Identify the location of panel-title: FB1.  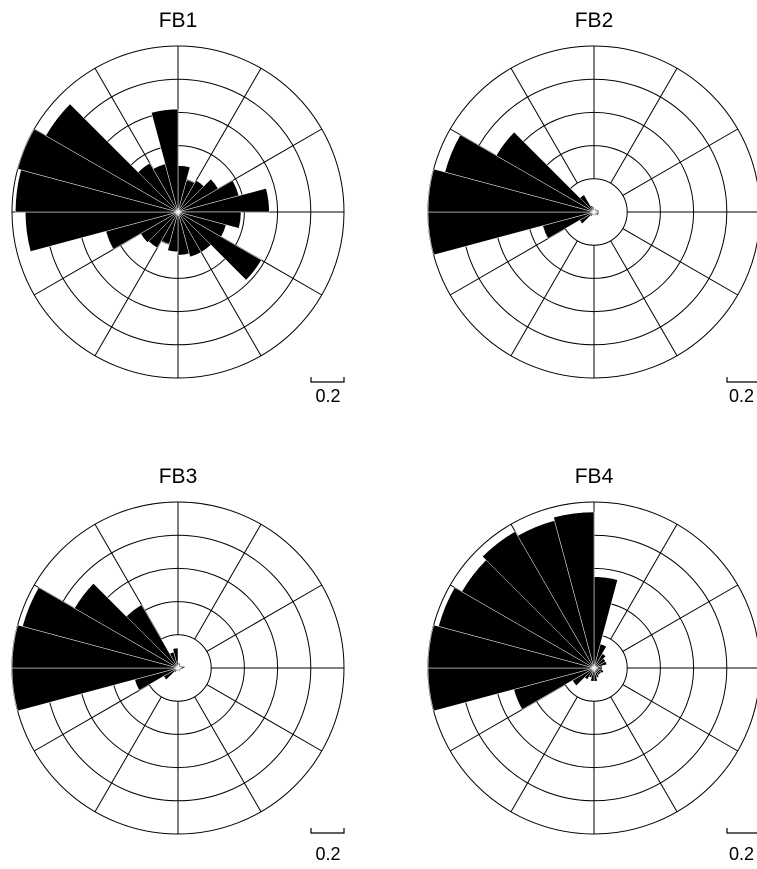
(178, 20).